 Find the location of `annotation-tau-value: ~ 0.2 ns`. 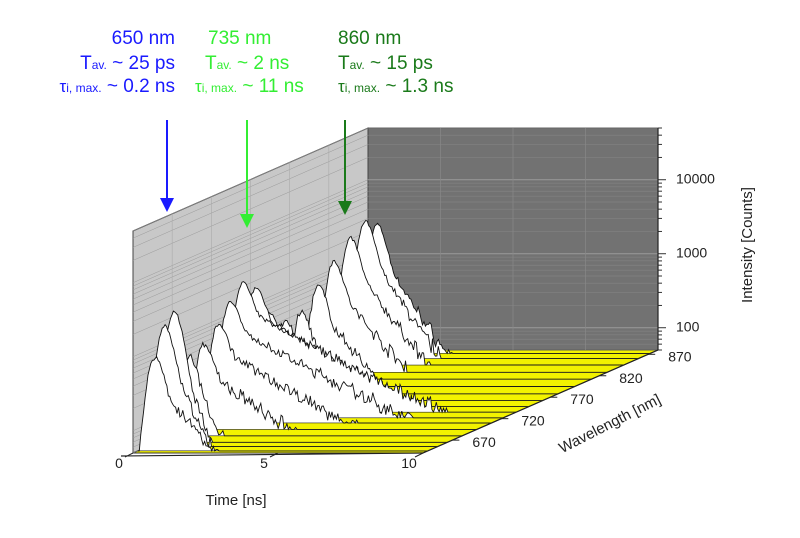

annotation-tau-value: ~ 0.2 ns is located at coordinates (138, 86).